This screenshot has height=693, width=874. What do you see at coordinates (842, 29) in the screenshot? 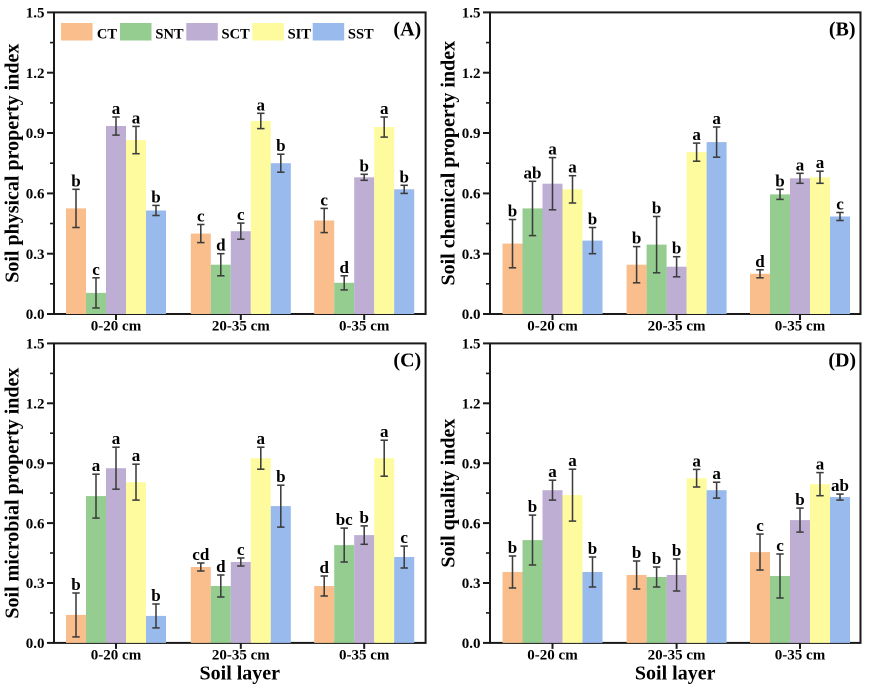
I see `svg-text: (B)` at bounding box center [842, 29].